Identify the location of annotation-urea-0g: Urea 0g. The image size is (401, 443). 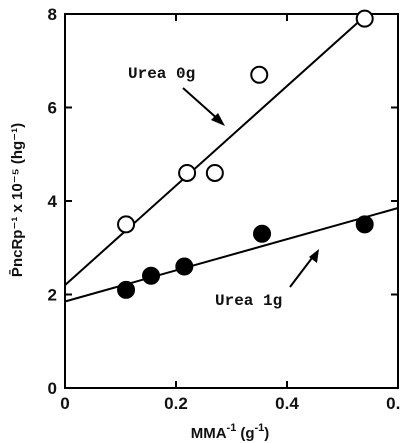
(161, 74).